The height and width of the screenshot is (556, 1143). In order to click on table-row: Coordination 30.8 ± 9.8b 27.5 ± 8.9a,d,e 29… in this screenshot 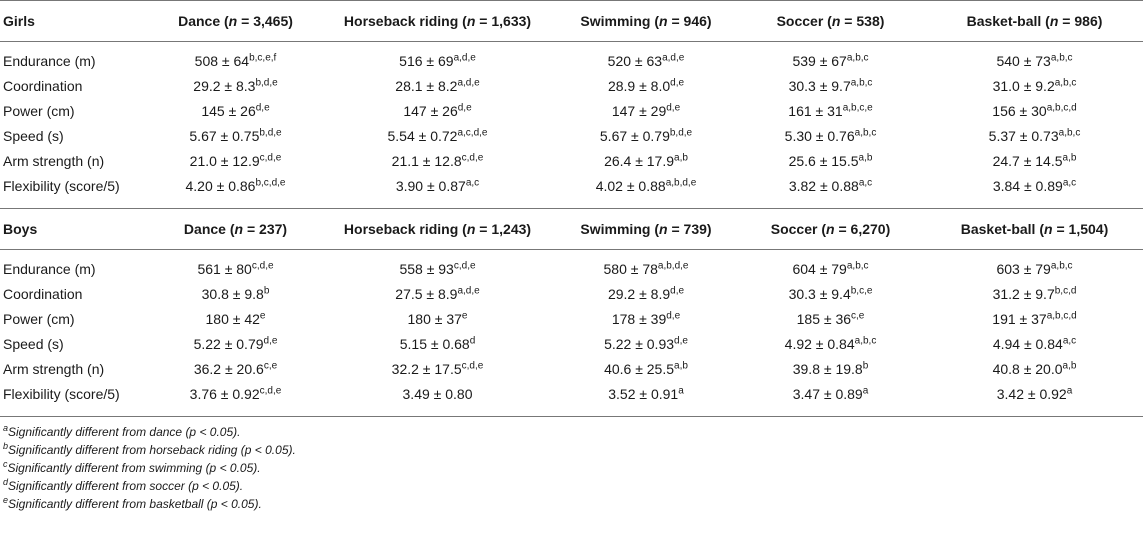, I will do `click(571, 293)`.